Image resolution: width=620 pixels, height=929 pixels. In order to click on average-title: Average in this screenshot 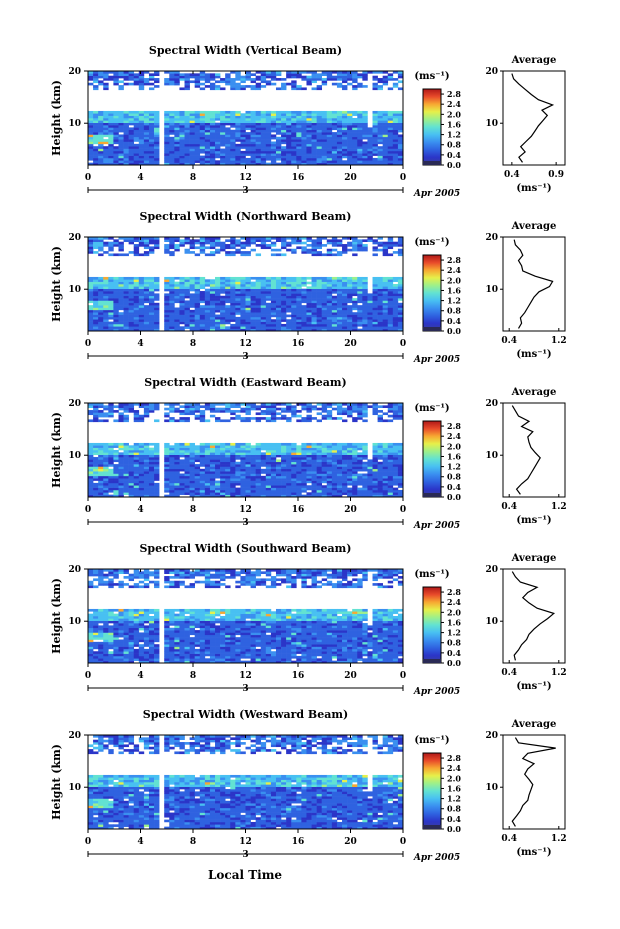, I will do `click(534, 226)`.